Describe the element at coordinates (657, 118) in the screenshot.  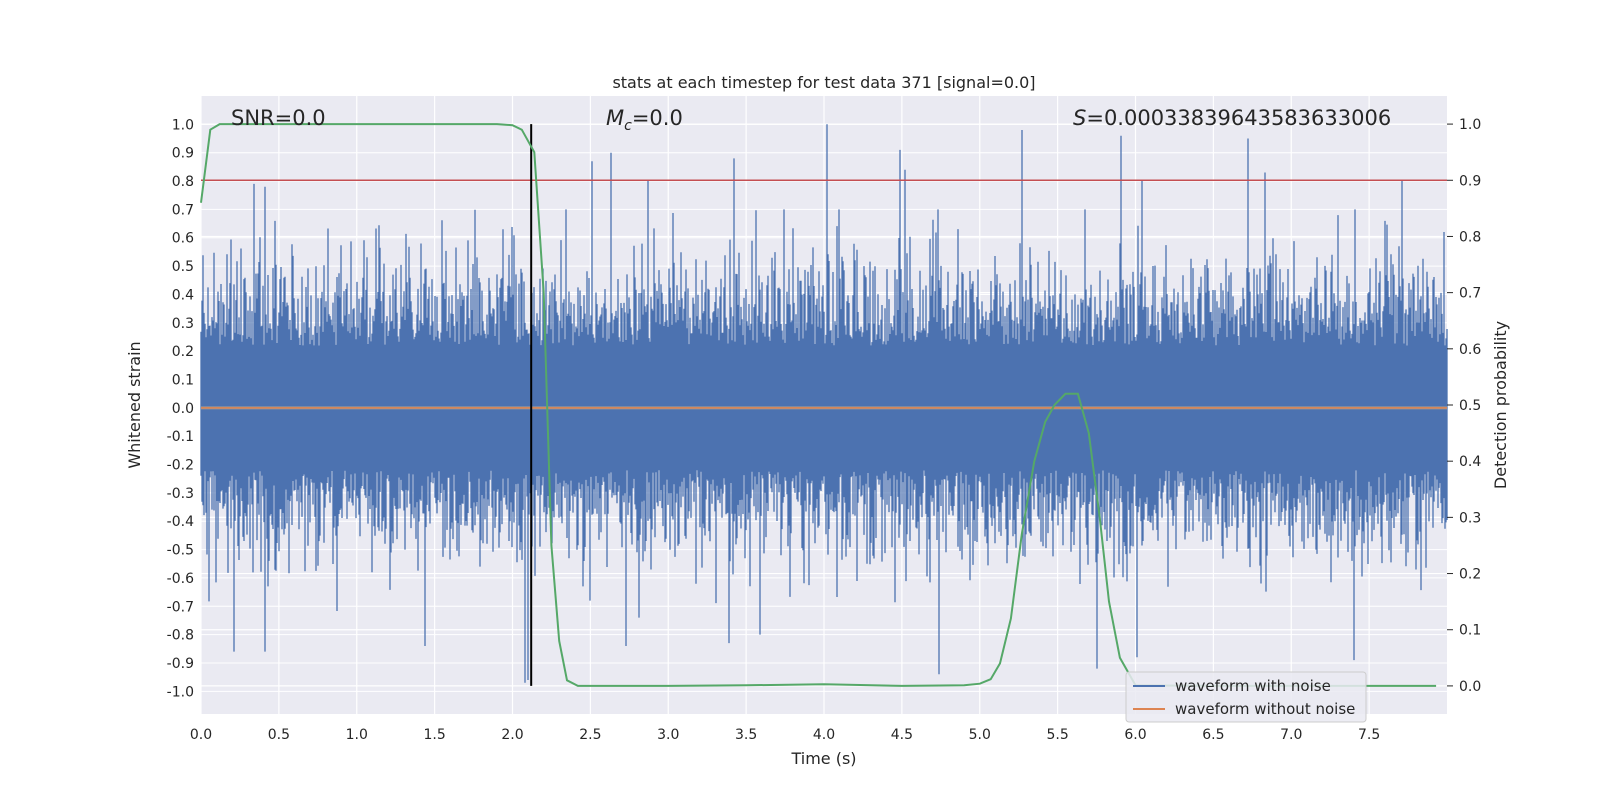
I see `mc-value: =0.0` at that location.